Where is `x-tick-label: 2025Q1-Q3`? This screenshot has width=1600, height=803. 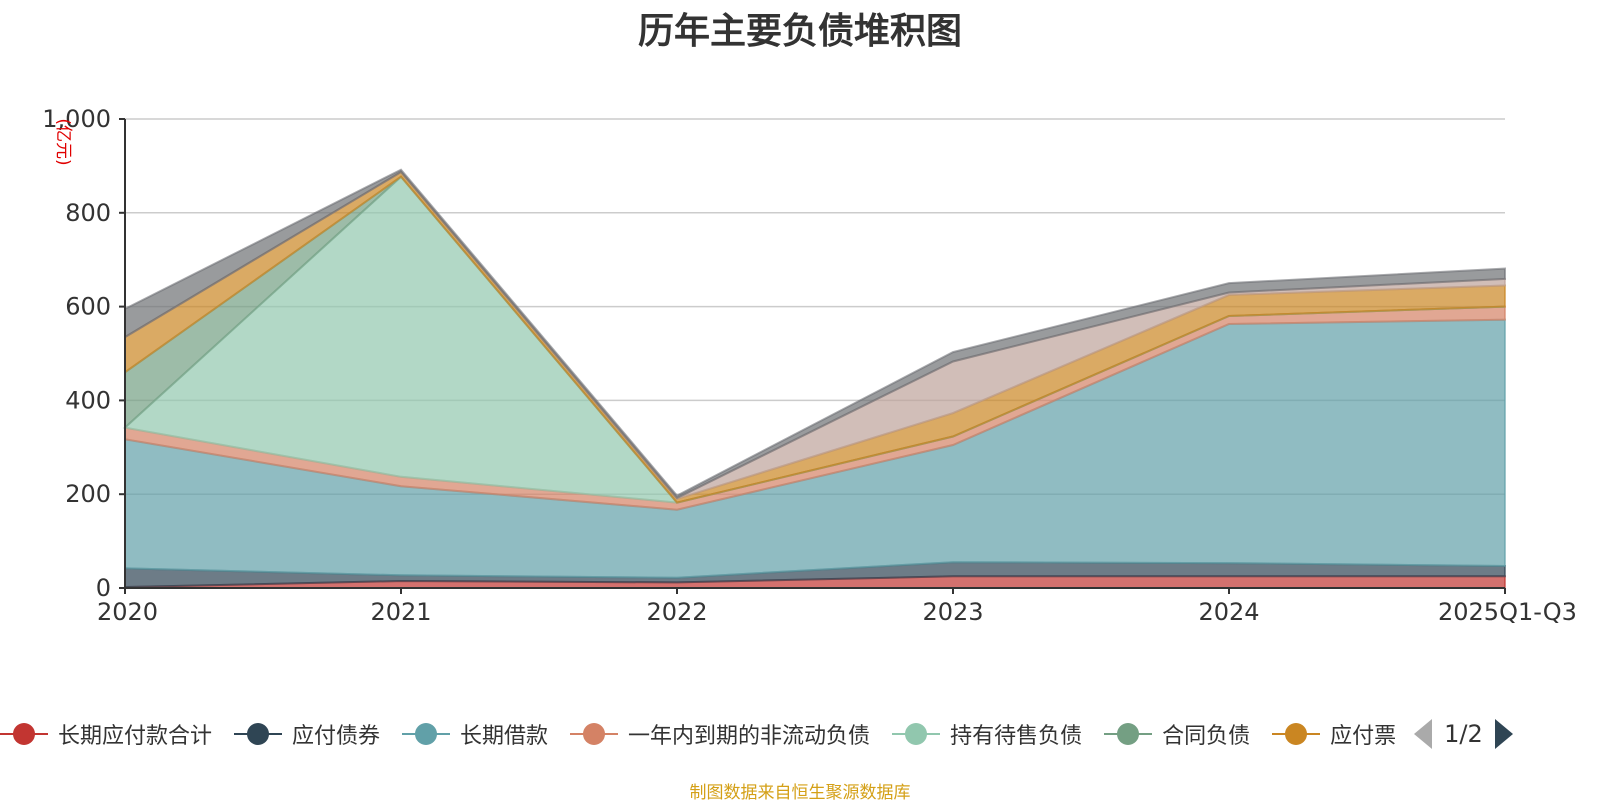 x-tick-label: 2025Q1-Q3 is located at coordinates (1507, 612).